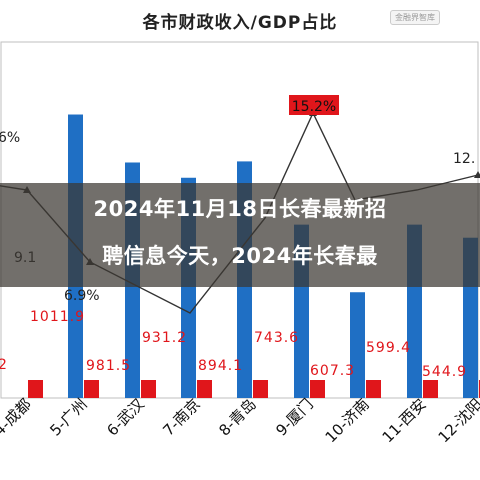  I want to click on bar-label-7: 544.9, so click(444, 372).